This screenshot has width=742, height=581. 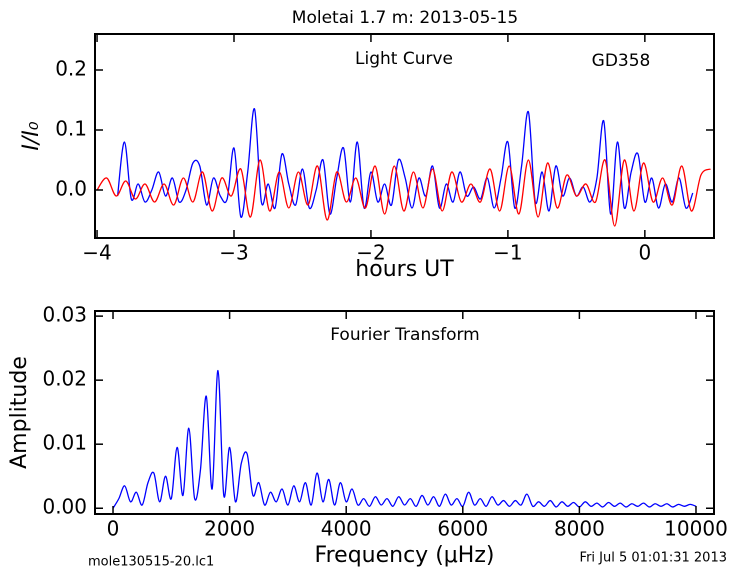 What do you see at coordinates (64, 315) in the screenshot?
I see `y-tick-label: 0.03` at bounding box center [64, 315].